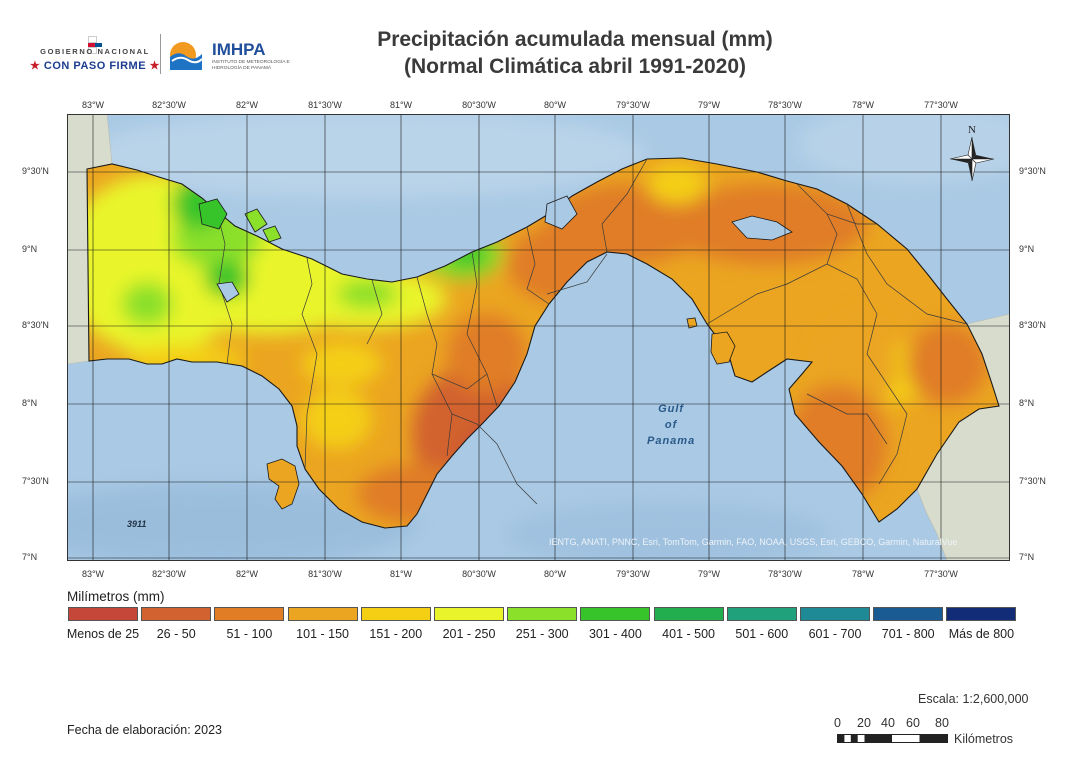 The height and width of the screenshot is (764, 1080). I want to click on longitude-label-top: 83°W, so click(93, 105).